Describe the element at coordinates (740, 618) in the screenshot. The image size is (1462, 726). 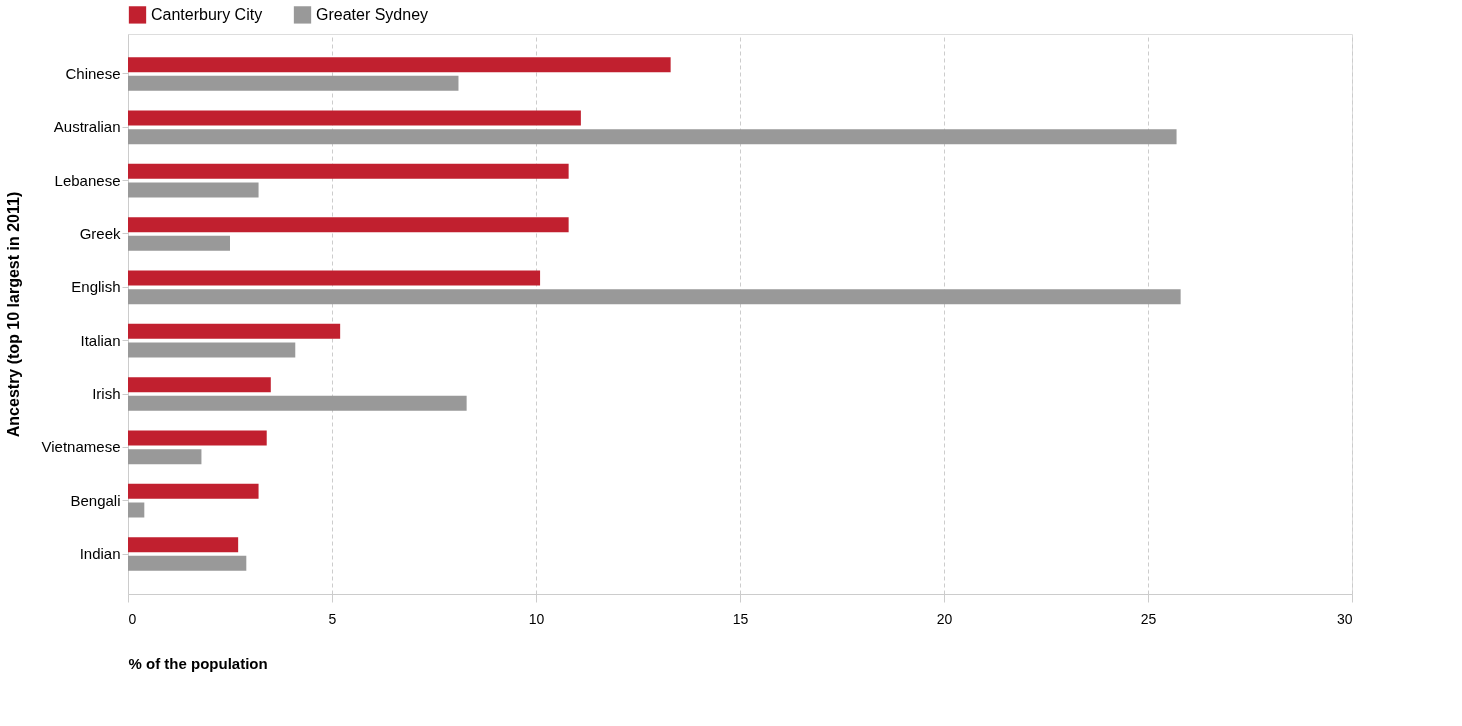
I see `x-tick-label: 15` at that location.